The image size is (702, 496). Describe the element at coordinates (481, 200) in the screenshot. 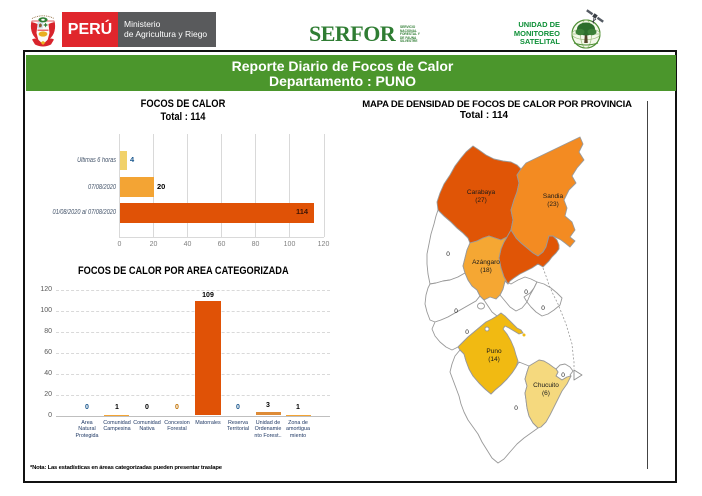

I see `svg-text: (27)` at that location.